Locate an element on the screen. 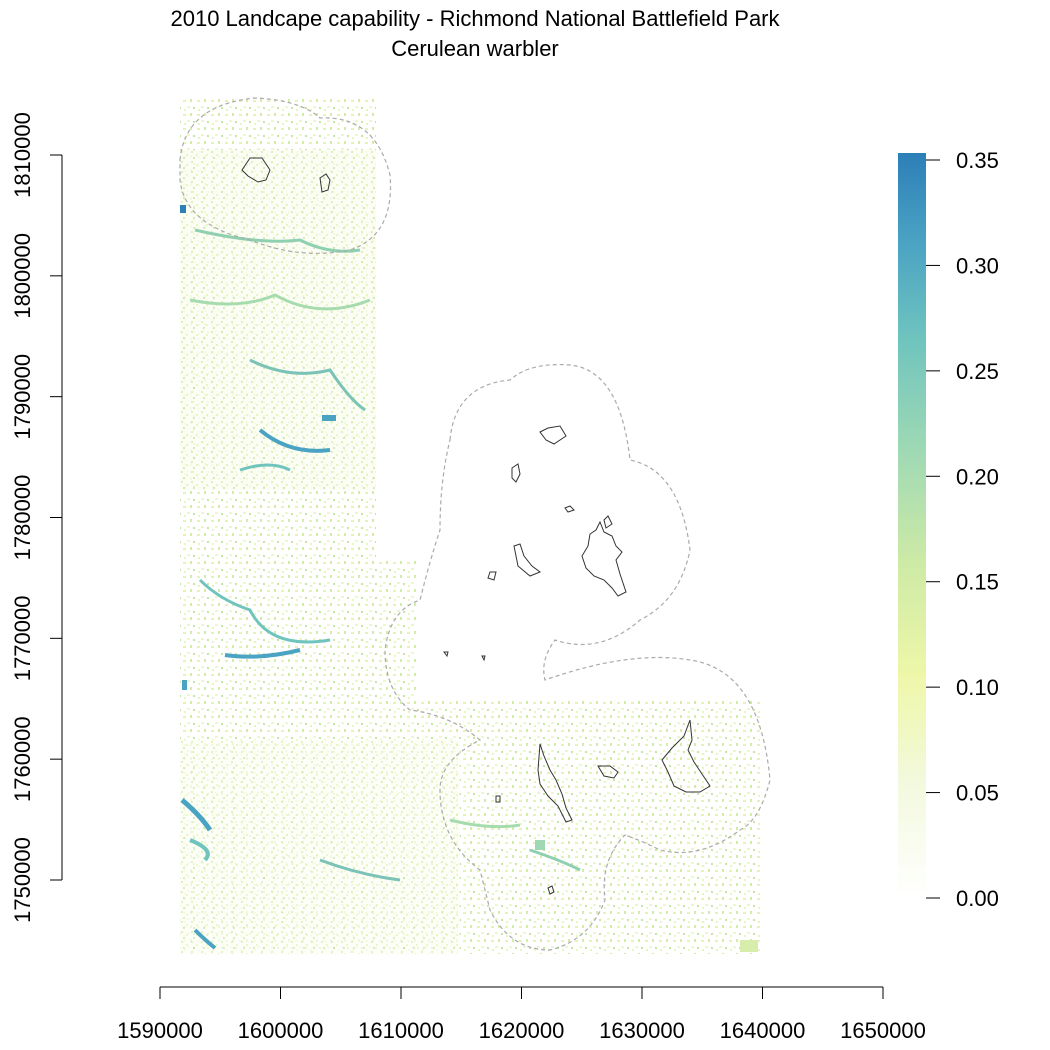 This screenshot has height=1050, width=1050. legend-tick-label: 0.30 is located at coordinates (977, 265).